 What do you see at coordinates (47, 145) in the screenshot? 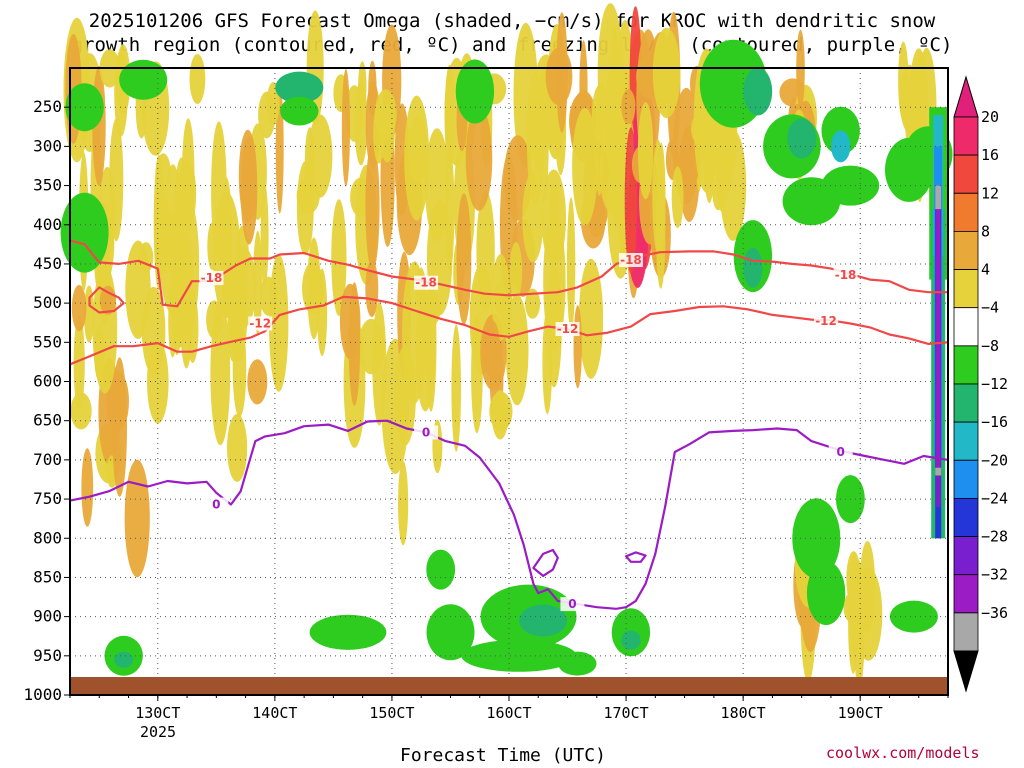
I see `y-tick-label-300: 300` at bounding box center [47, 145].